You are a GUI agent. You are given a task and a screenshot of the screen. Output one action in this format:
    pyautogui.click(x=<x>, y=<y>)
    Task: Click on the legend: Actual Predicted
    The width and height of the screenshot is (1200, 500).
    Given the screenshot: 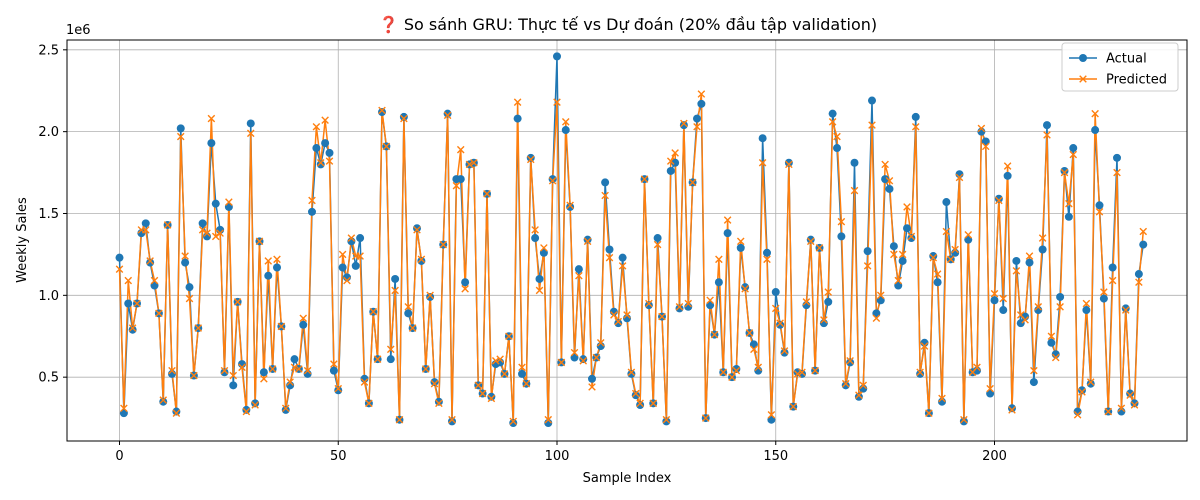 What is the action you would take?
    pyautogui.click(x=1120, y=67)
    